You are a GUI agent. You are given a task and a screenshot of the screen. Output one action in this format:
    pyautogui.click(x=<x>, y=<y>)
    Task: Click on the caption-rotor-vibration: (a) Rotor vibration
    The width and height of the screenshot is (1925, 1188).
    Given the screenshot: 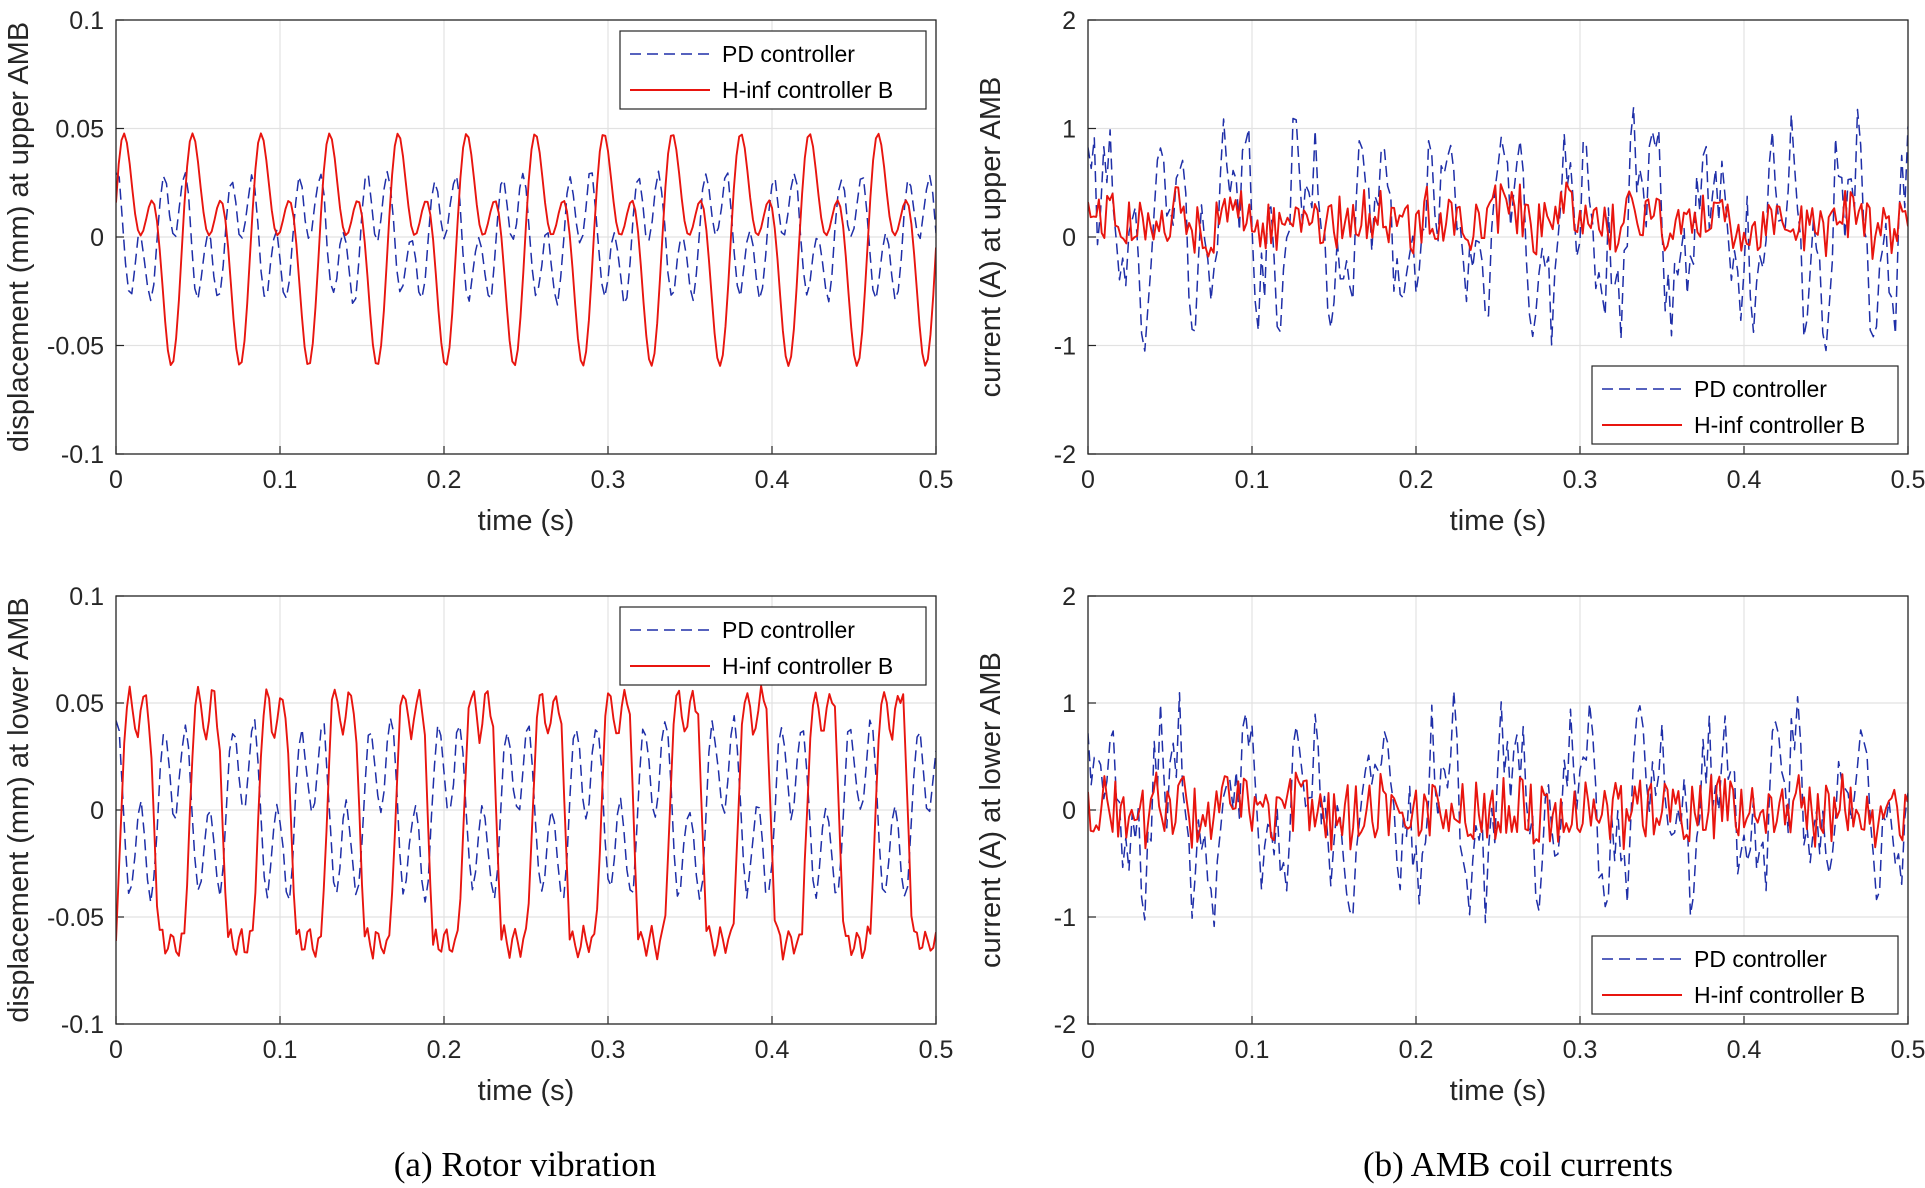 What is the action you would take?
    pyautogui.click(x=525, y=1164)
    